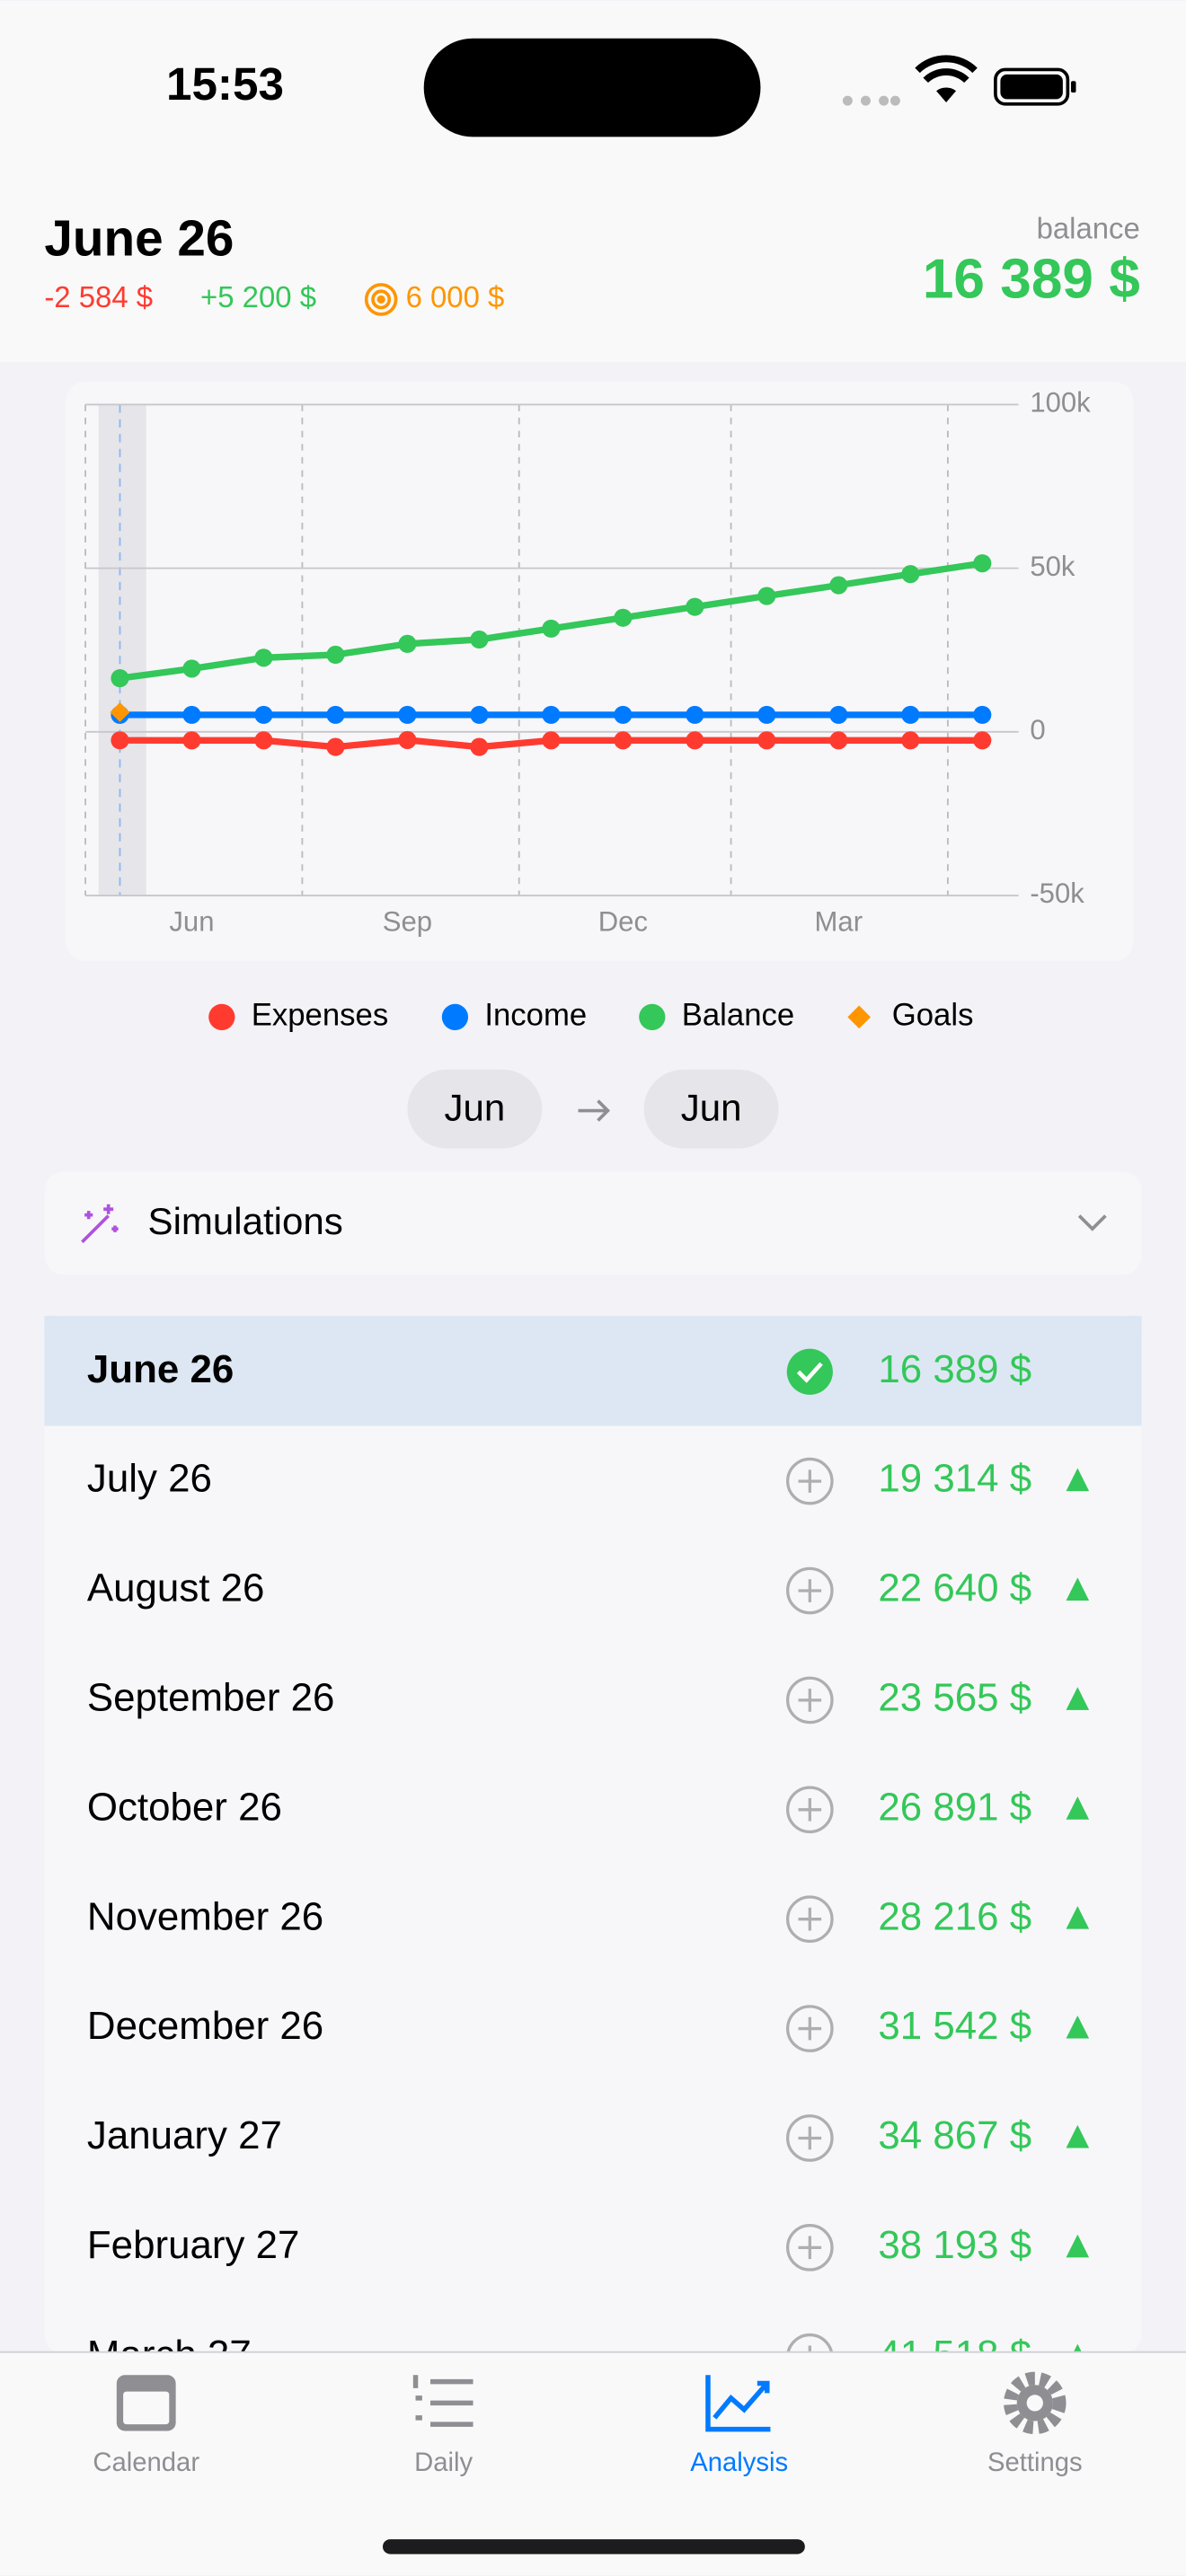 This screenshot has height=2576, width=1186. I want to click on expenses-total: -2 584 $, so click(98, 296).